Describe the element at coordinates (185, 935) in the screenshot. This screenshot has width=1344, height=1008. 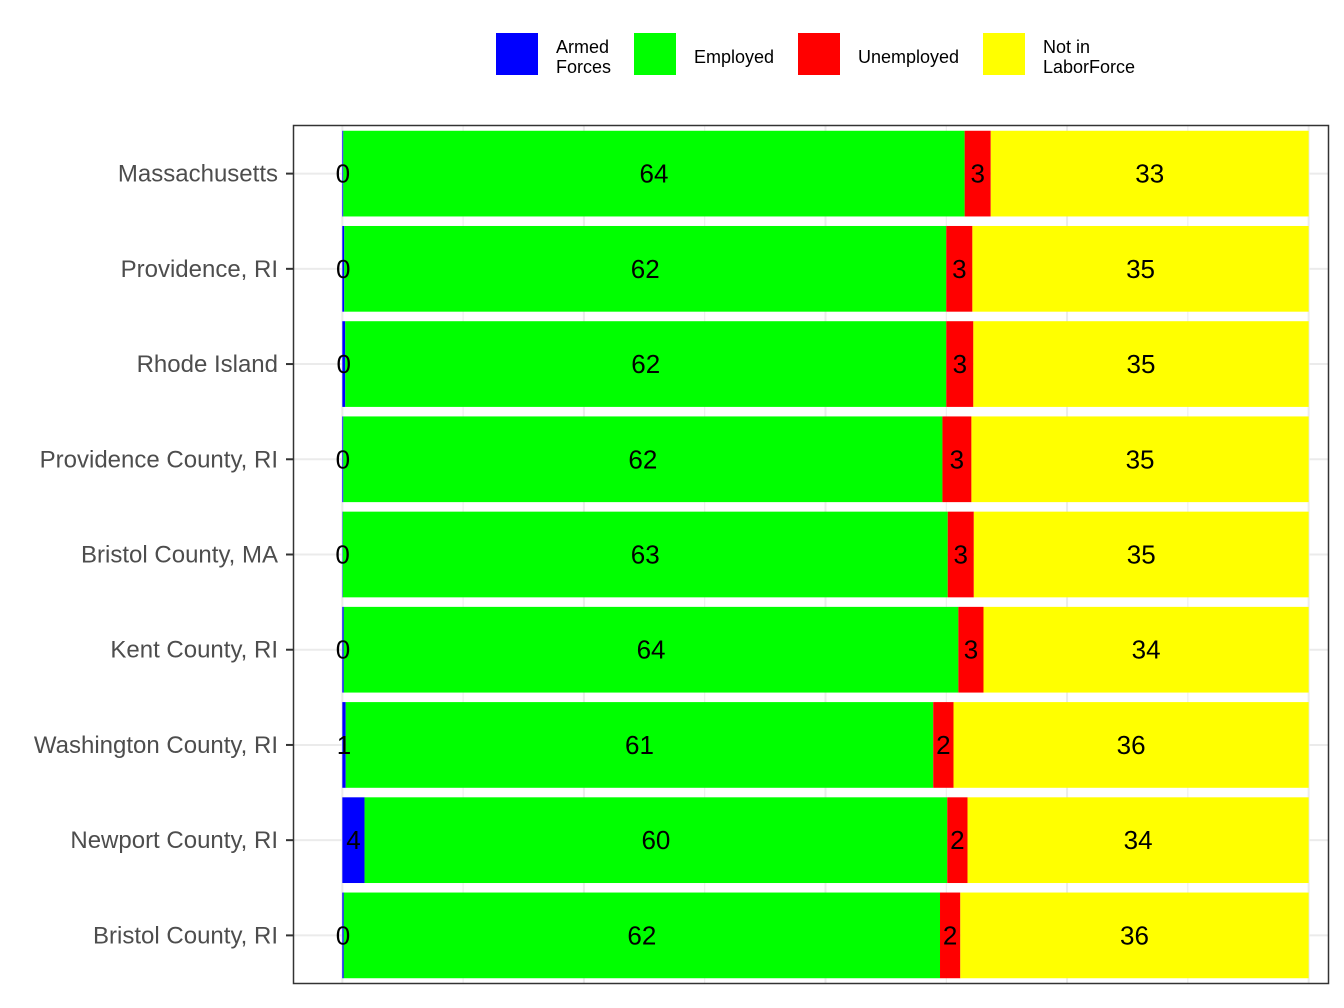
I see `y-tick-label: Bristol County, RI` at that location.